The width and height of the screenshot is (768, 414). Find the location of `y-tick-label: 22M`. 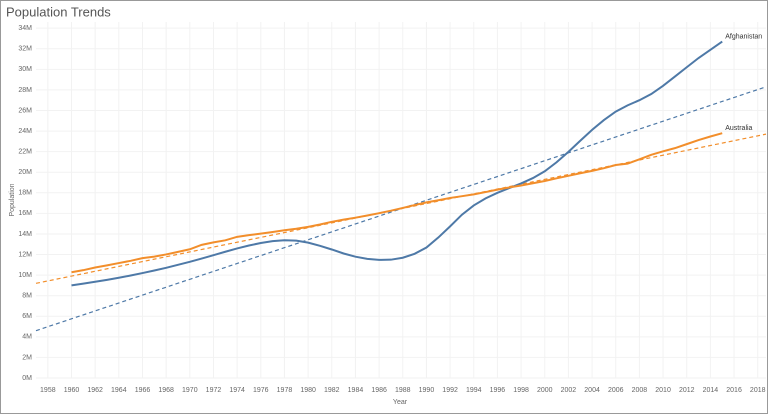

y-tick-label: 22M is located at coordinates (25, 151).